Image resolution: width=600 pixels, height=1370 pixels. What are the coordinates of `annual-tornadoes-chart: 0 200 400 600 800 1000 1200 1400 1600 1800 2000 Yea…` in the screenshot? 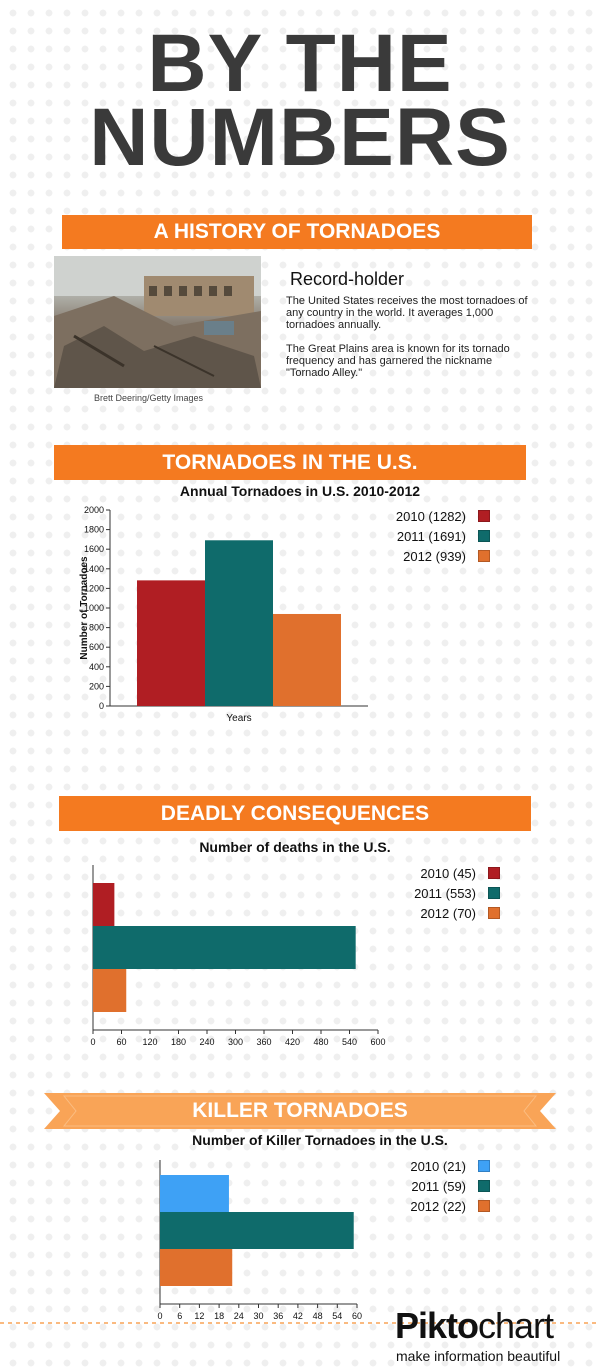 It's located at (223, 614).